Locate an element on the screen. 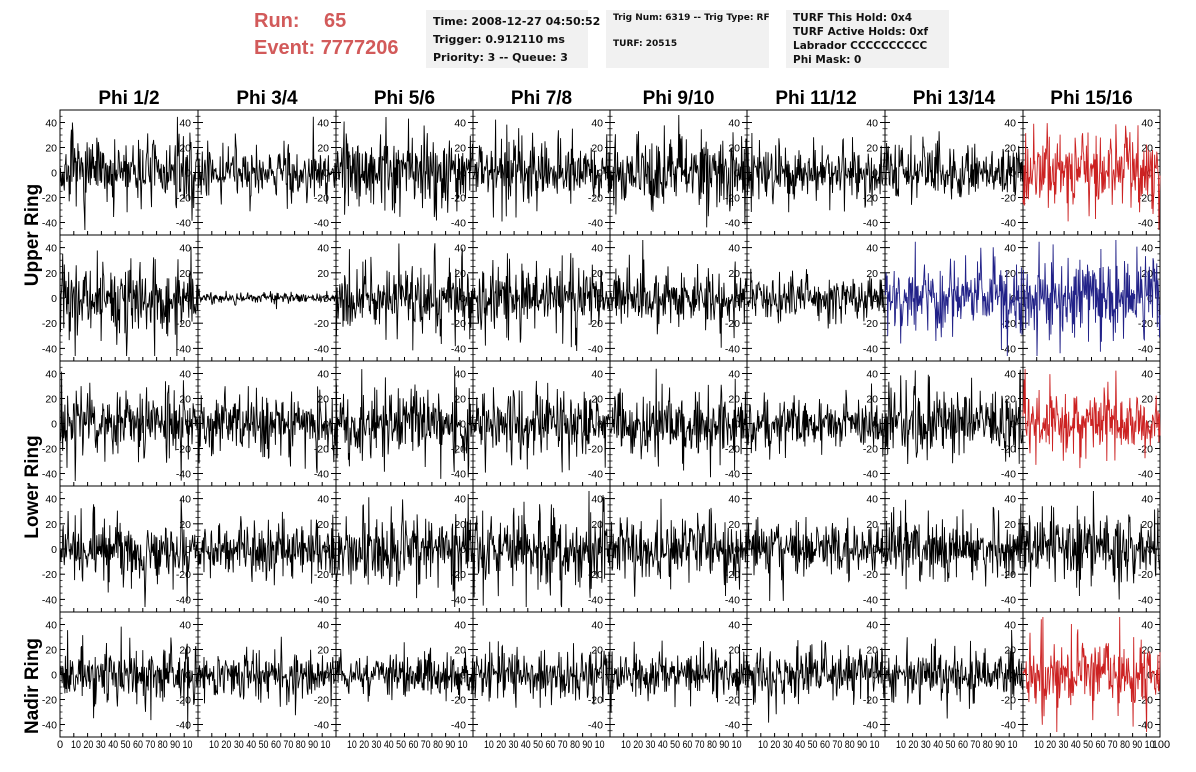 The height and width of the screenshot is (772, 1196). y-tick-label-left: 20 is located at coordinates (51, 525).